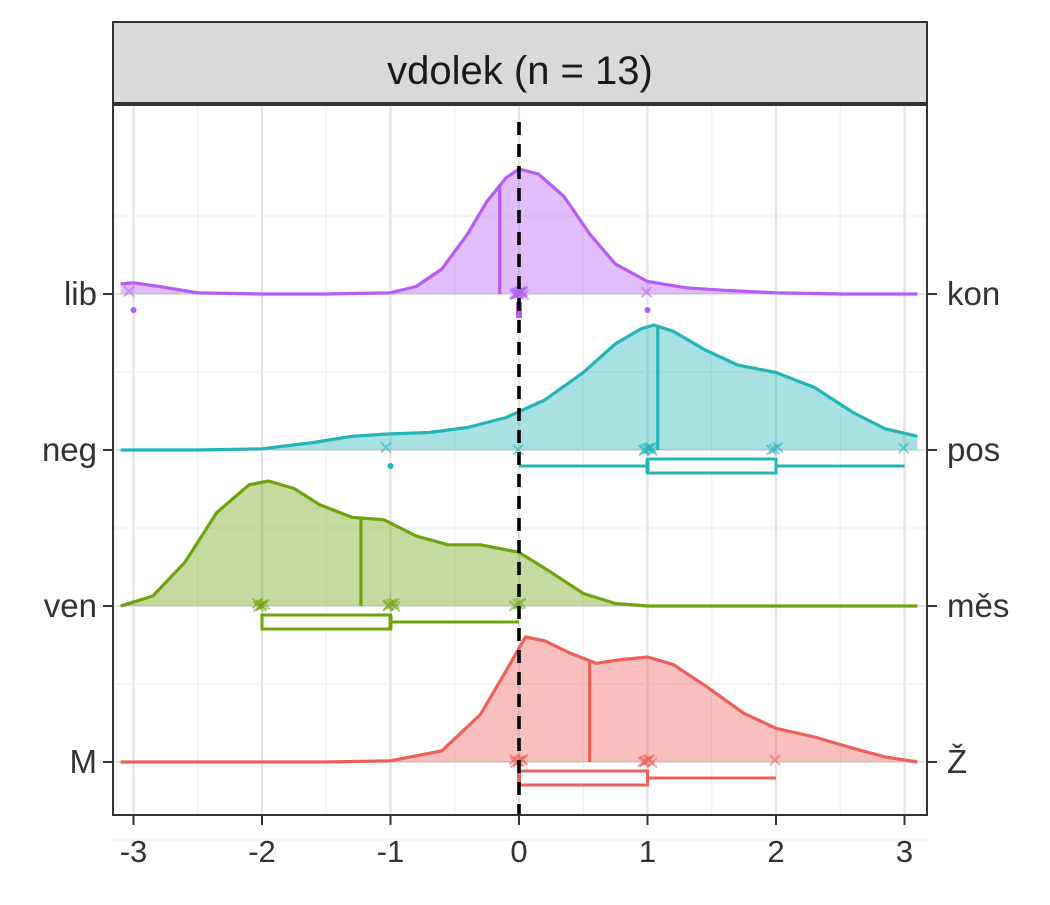  I want to click on y-label-right: kon, so click(973, 293).